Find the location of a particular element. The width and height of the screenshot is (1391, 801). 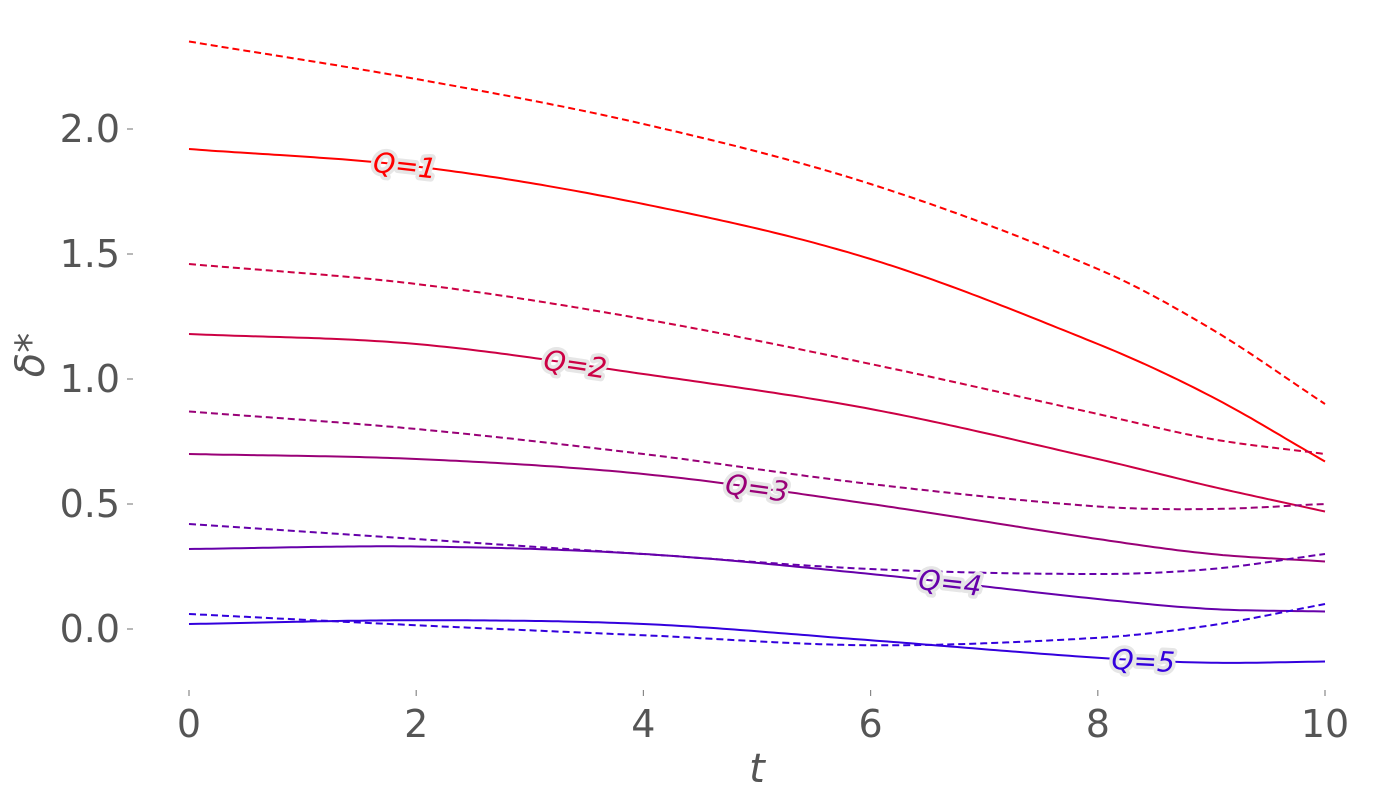

series-label-0: Q=1 is located at coordinates (404, 166).